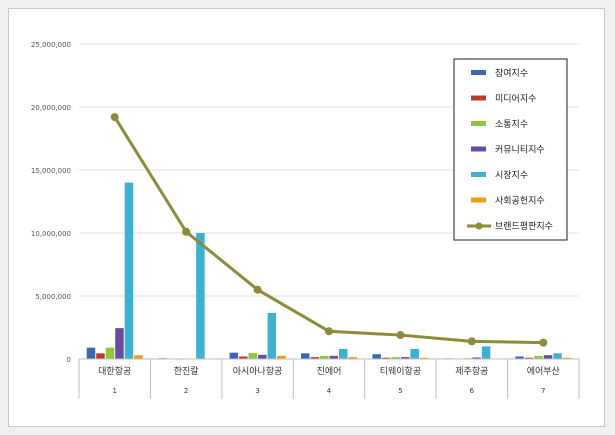 This screenshot has height=435, width=615. What do you see at coordinates (329, 371) in the screenshot?
I see `x-tick-label: 진에어` at bounding box center [329, 371].